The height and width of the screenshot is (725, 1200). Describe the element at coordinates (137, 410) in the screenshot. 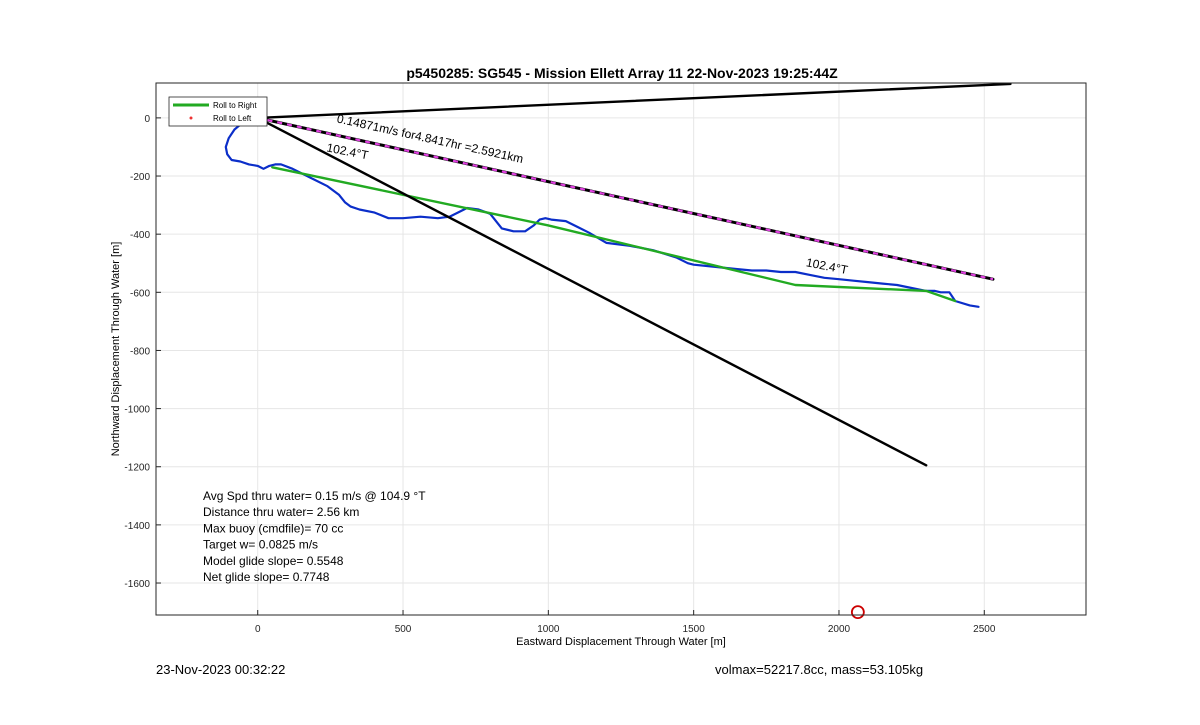

I see `y-tick-label: -1000` at that location.